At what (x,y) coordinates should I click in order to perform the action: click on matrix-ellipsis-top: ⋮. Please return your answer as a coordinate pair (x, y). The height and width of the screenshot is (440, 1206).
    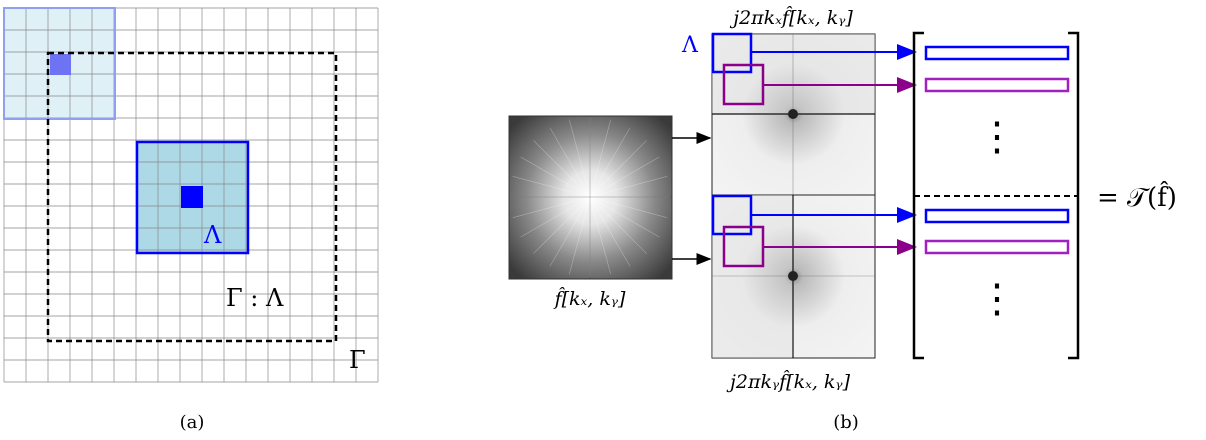
    Looking at the image, I should click on (997, 137).